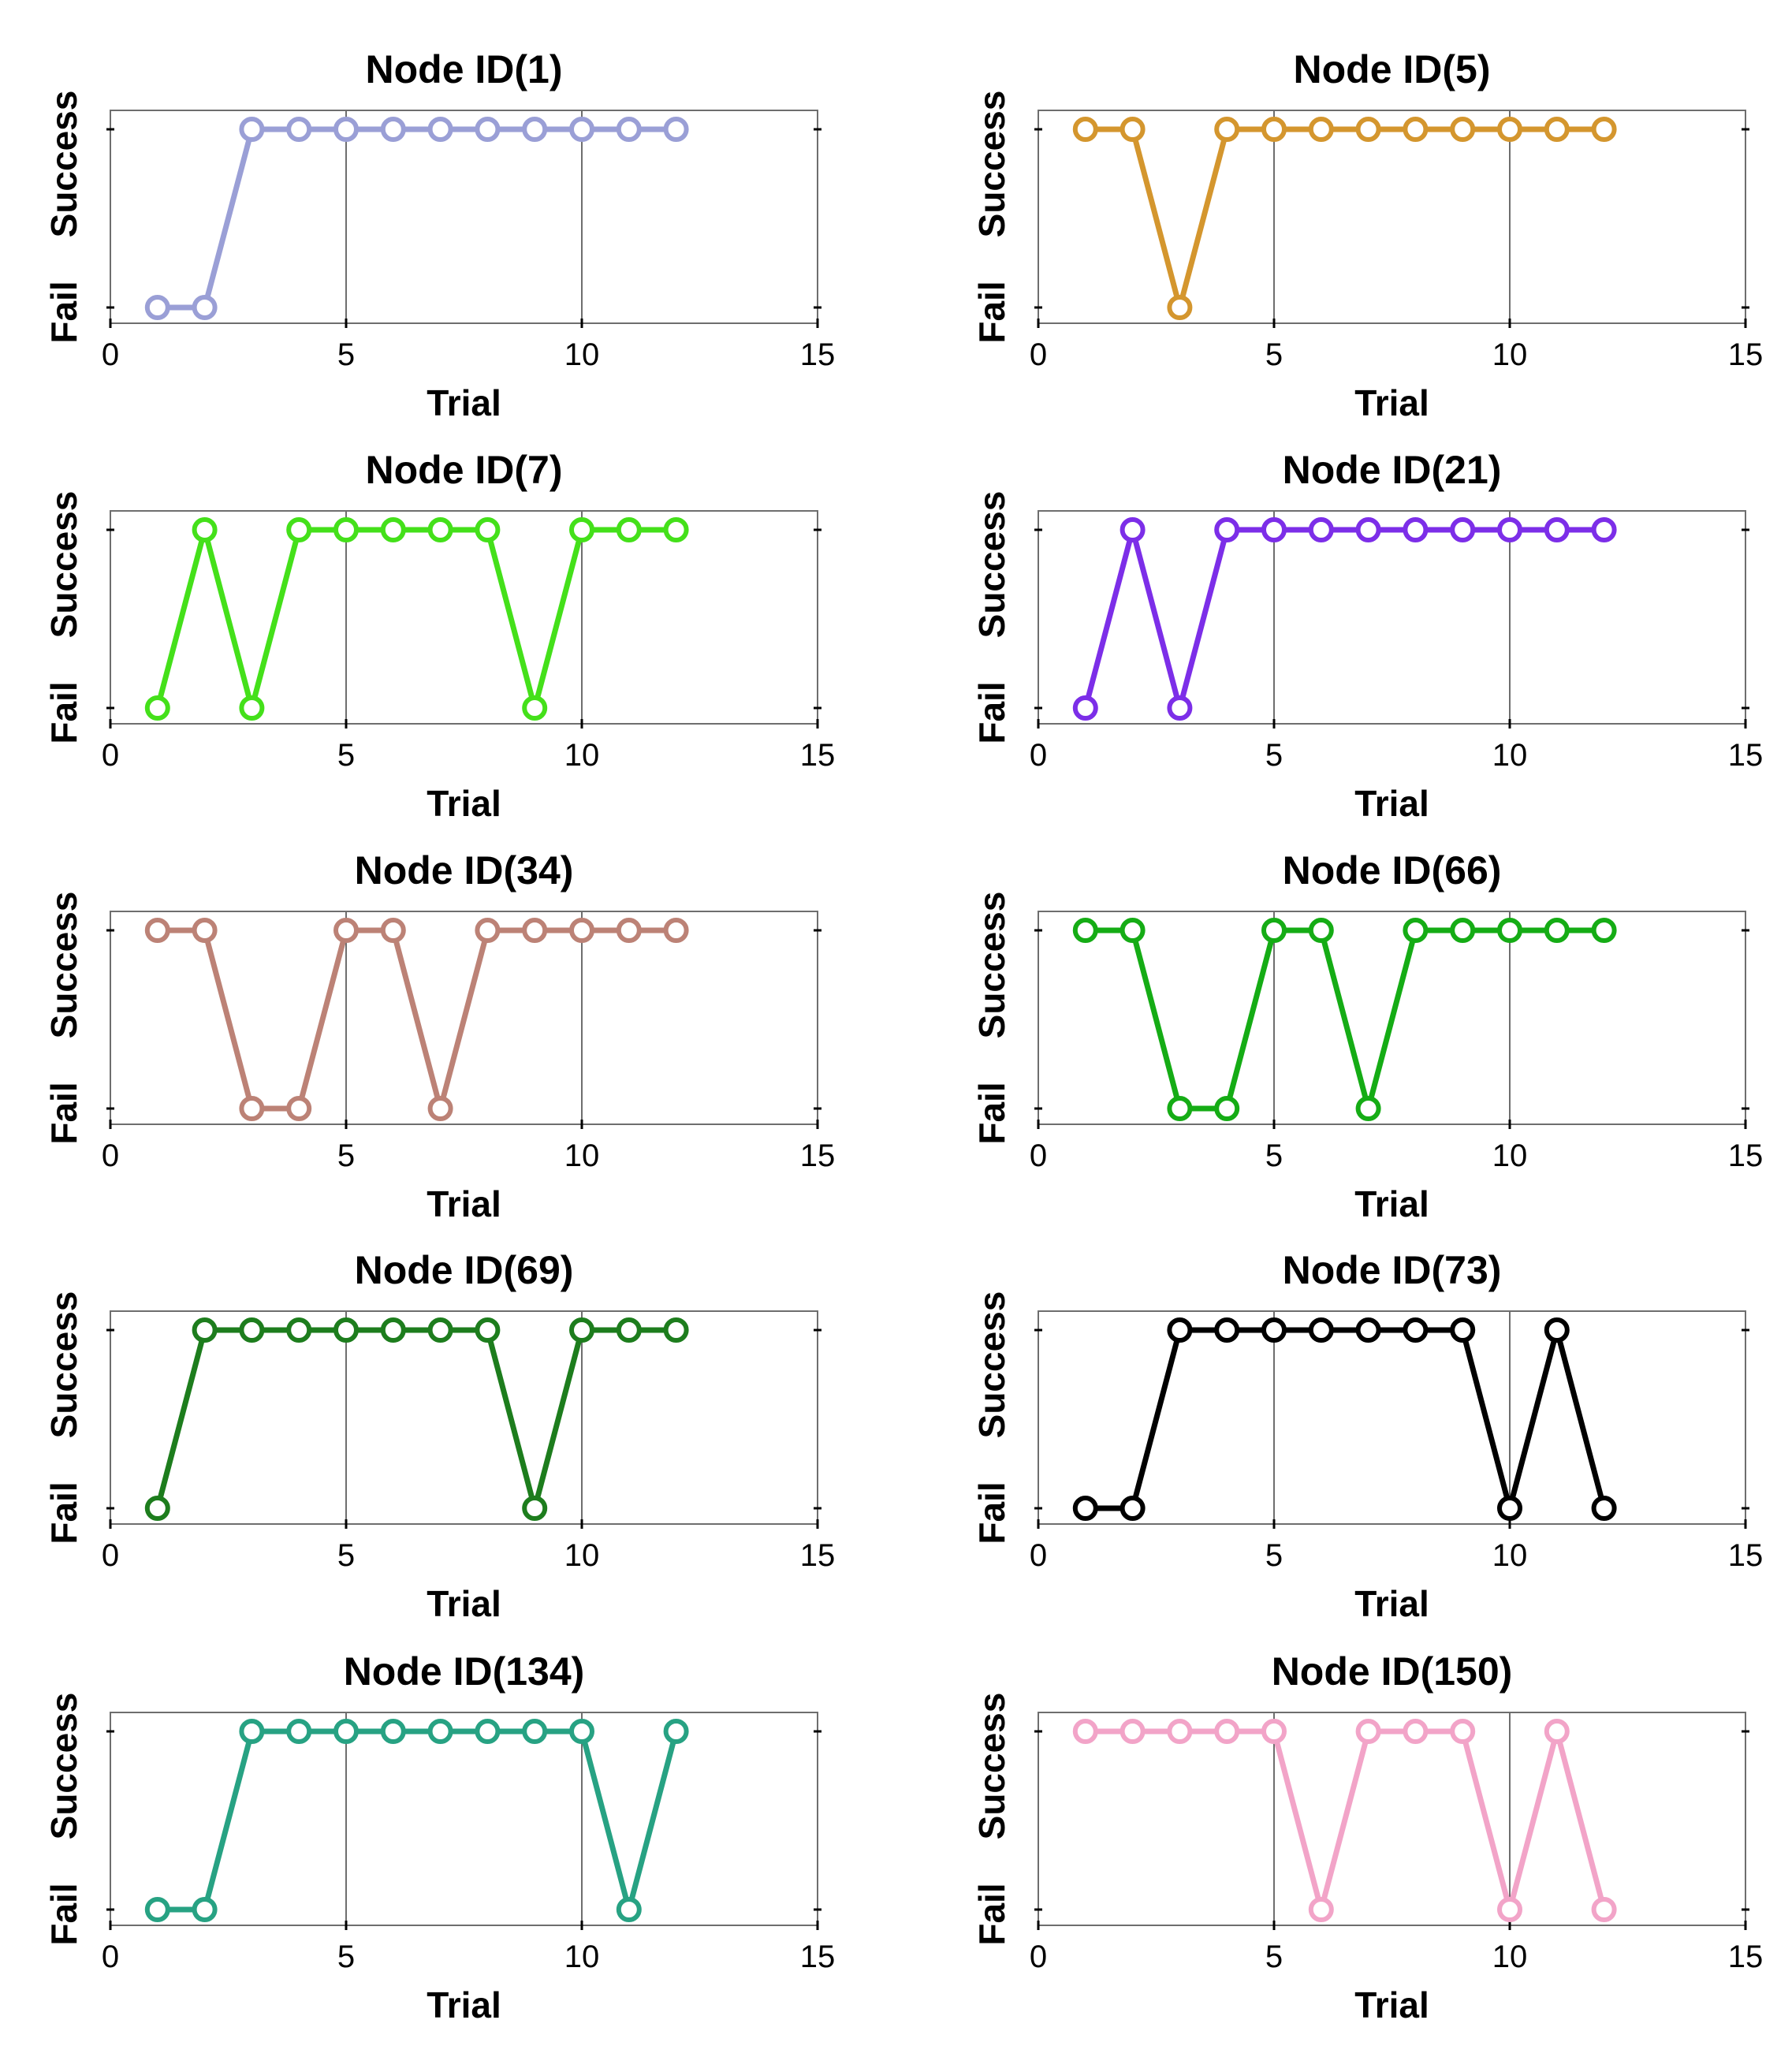 This screenshot has width=1792, height=2057. I want to click on subplot-6: Node ID(66) 0 5 10 15 Success Fail Trial, so click(1367, 1036).